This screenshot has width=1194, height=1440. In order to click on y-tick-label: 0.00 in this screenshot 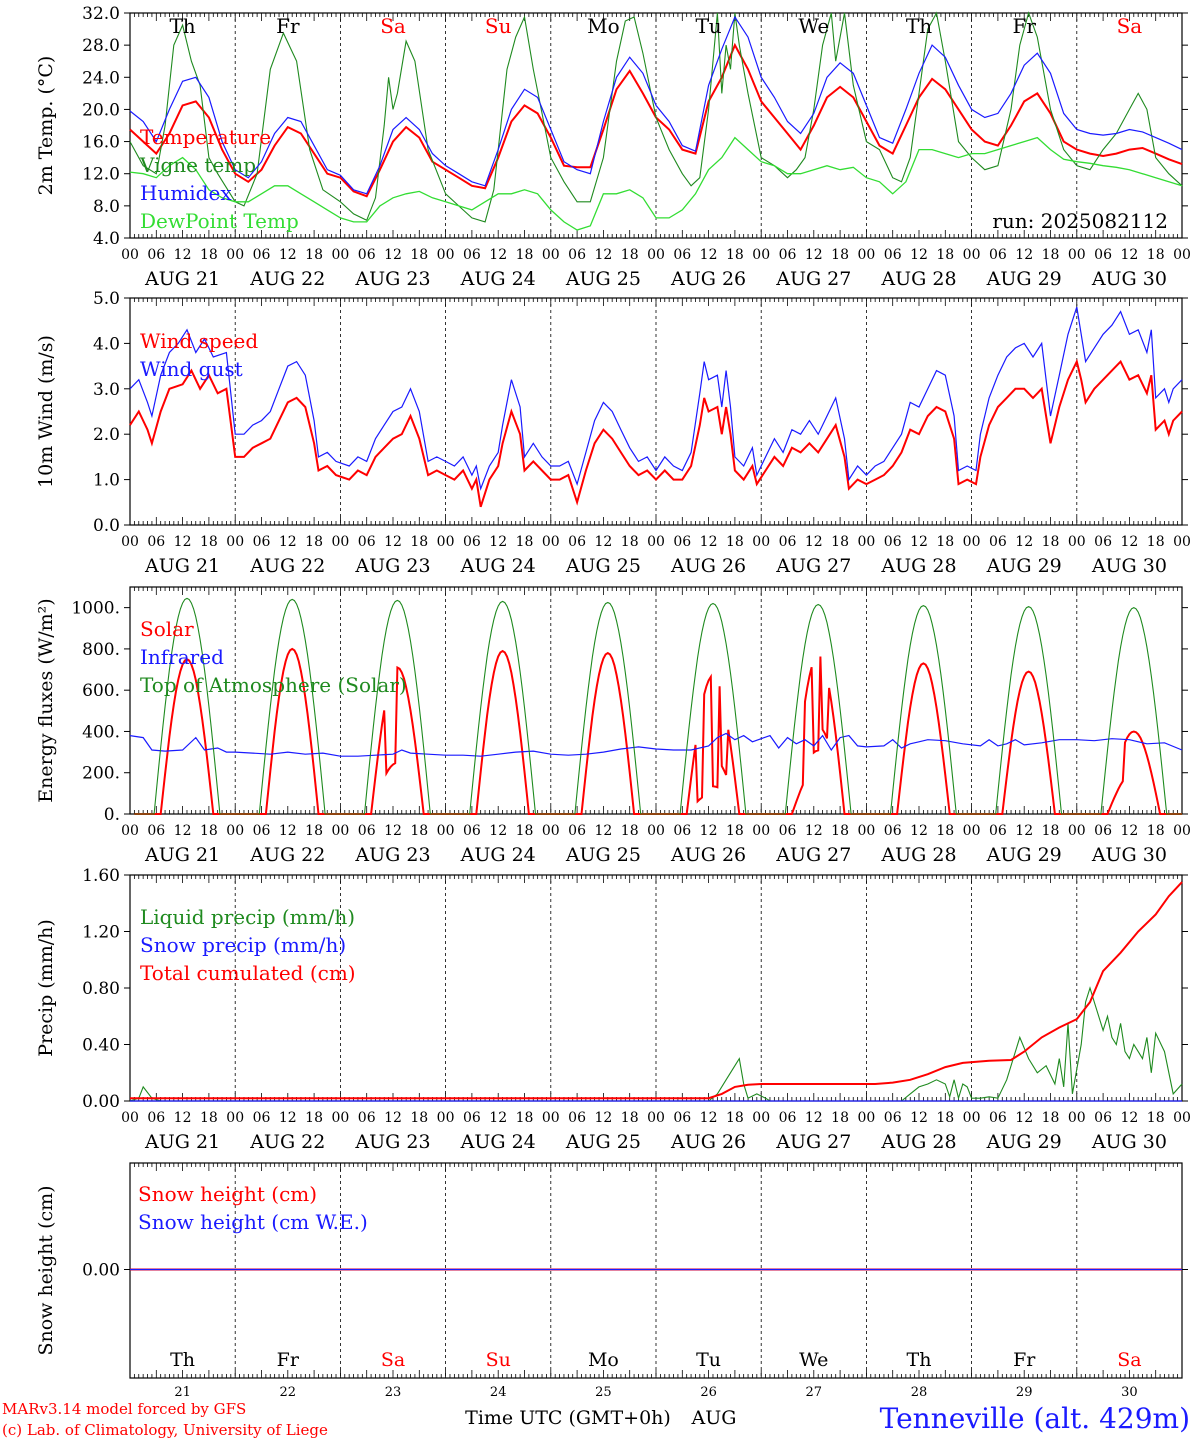, I will do `click(101, 1102)`.